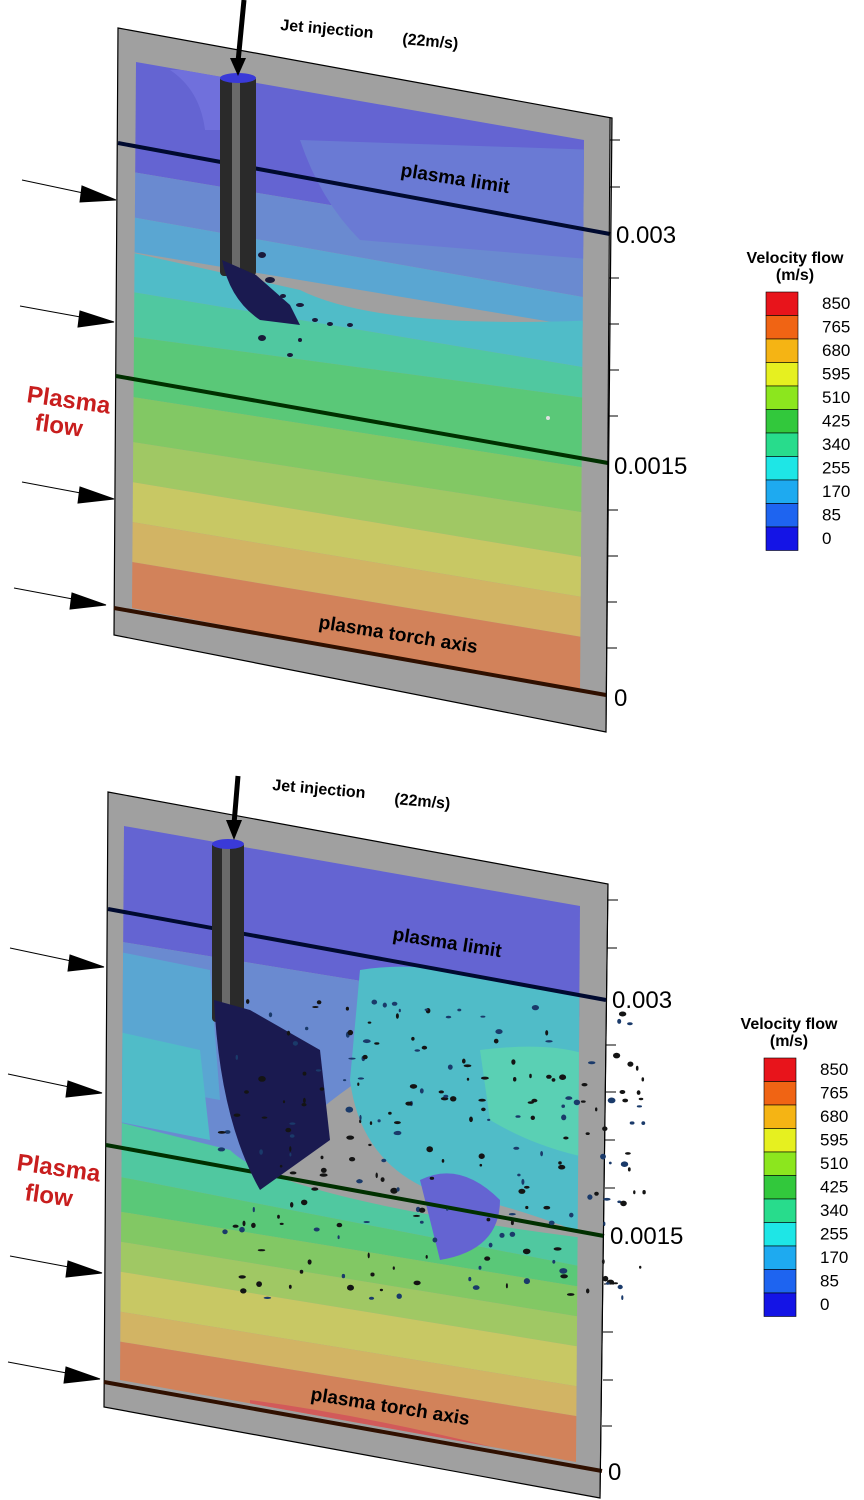 Image resolution: width=864 pixels, height=1500 pixels. What do you see at coordinates (795, 275) in the screenshot?
I see `legend-unit: (m/s)` at bounding box center [795, 275].